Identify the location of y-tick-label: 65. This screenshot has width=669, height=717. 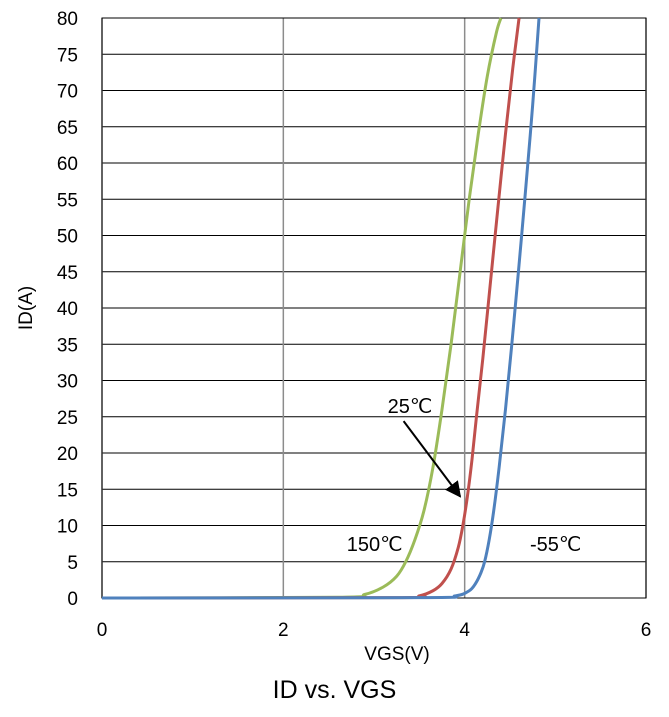
(67, 128).